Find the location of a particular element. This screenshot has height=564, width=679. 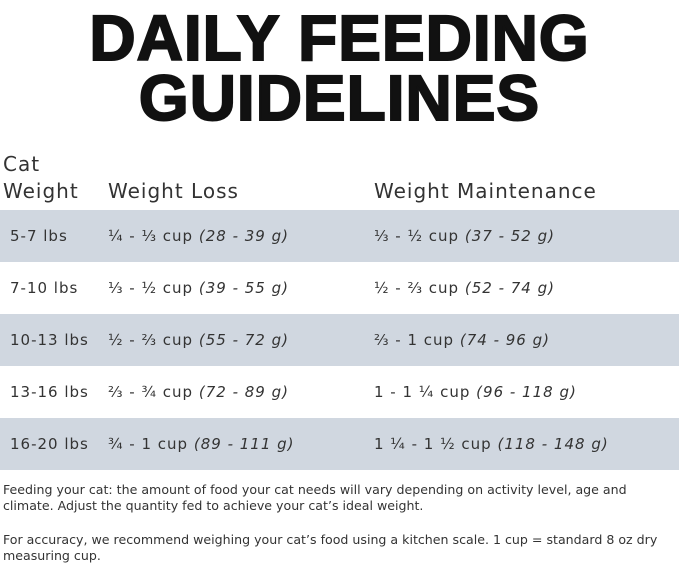

gram-amount: (28 - 39 g) is located at coordinates (243, 236).